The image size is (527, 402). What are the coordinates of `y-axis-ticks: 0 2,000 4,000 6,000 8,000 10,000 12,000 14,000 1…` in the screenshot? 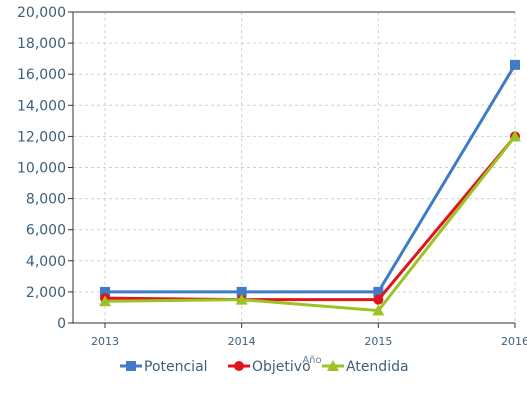 It's located at (41, 168).